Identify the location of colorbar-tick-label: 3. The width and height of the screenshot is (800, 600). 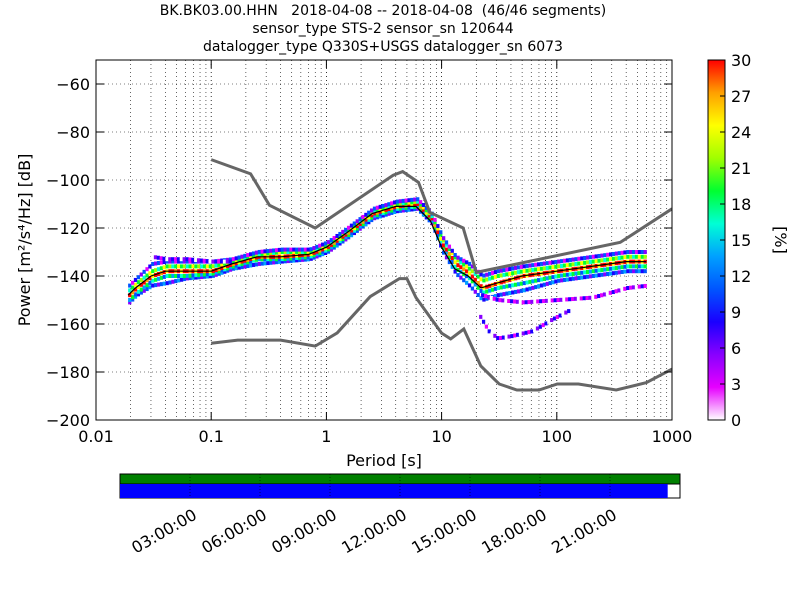
(736, 384).